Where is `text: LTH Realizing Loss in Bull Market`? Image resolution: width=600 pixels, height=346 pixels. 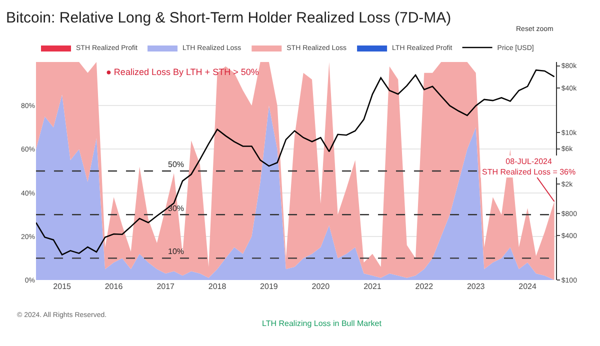
text: LTH Realizing Loss in Bull Market is located at coordinates (322, 323).